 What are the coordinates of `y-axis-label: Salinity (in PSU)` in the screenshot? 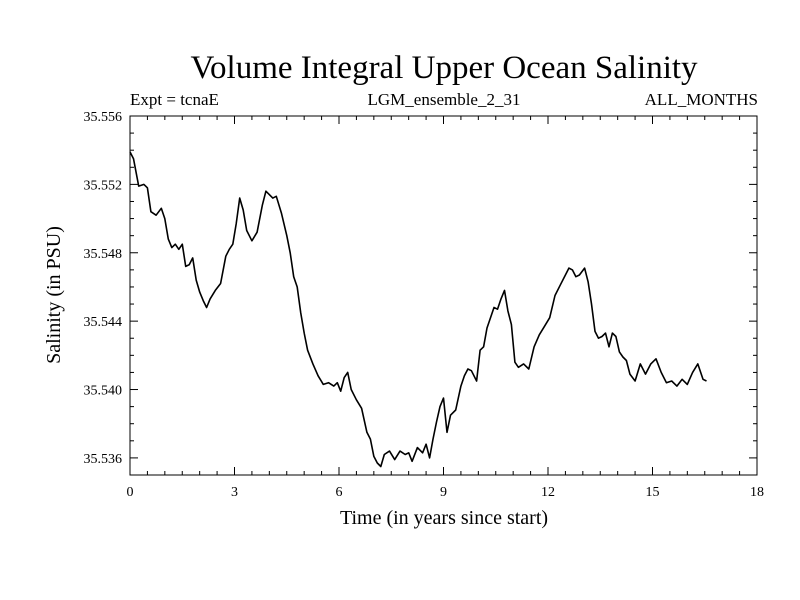 It's located at (54, 295).